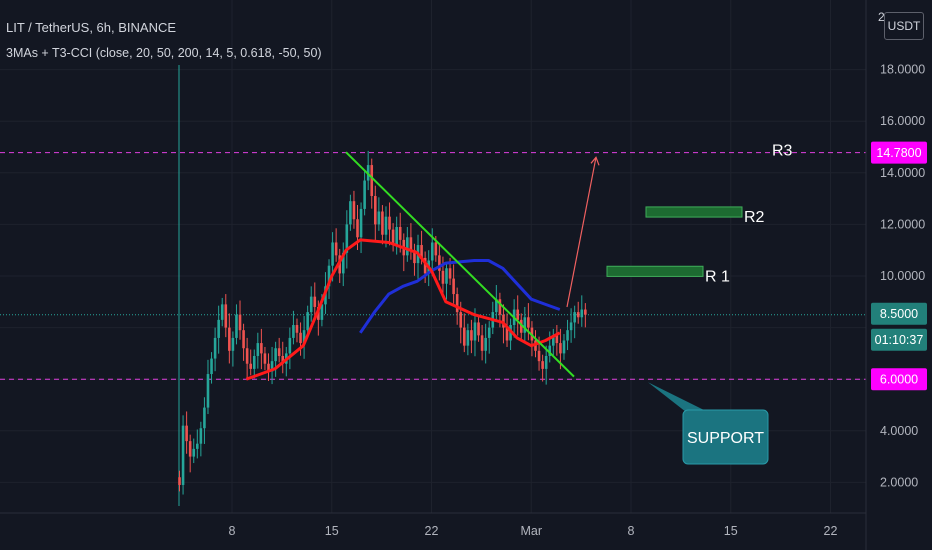 The width and height of the screenshot is (932, 550). What do you see at coordinates (902, 224) in the screenshot?
I see `price-tick-label: 12.0000` at bounding box center [902, 224].